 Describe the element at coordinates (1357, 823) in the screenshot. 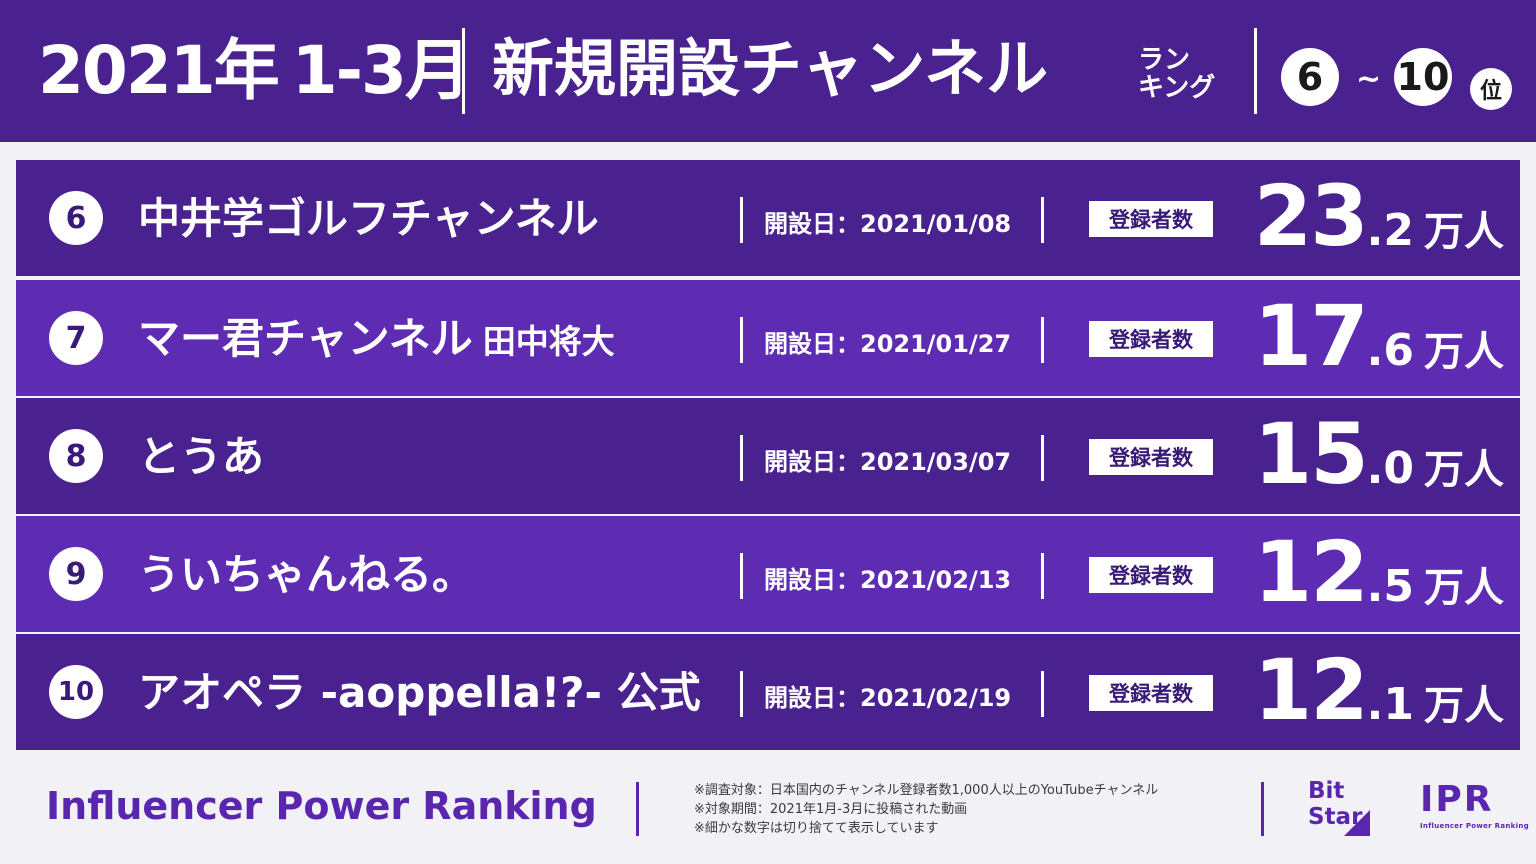

I see `bitstar-triangle-icon` at that location.